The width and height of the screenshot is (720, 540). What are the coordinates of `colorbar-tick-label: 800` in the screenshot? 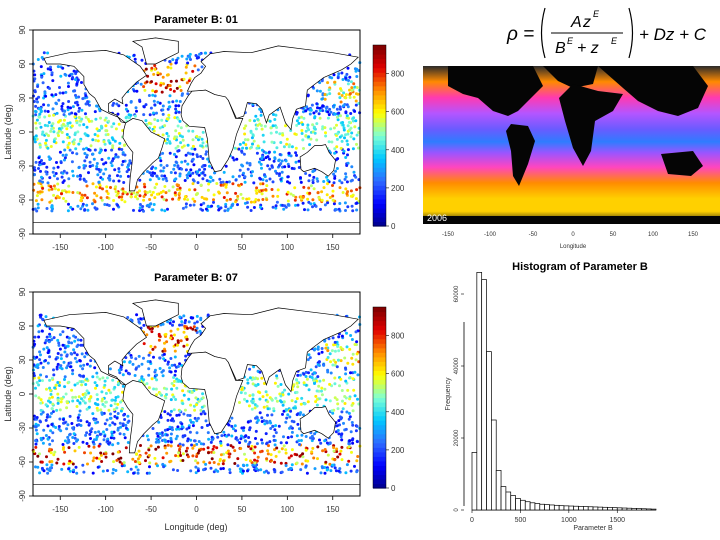 It's located at (398, 336).